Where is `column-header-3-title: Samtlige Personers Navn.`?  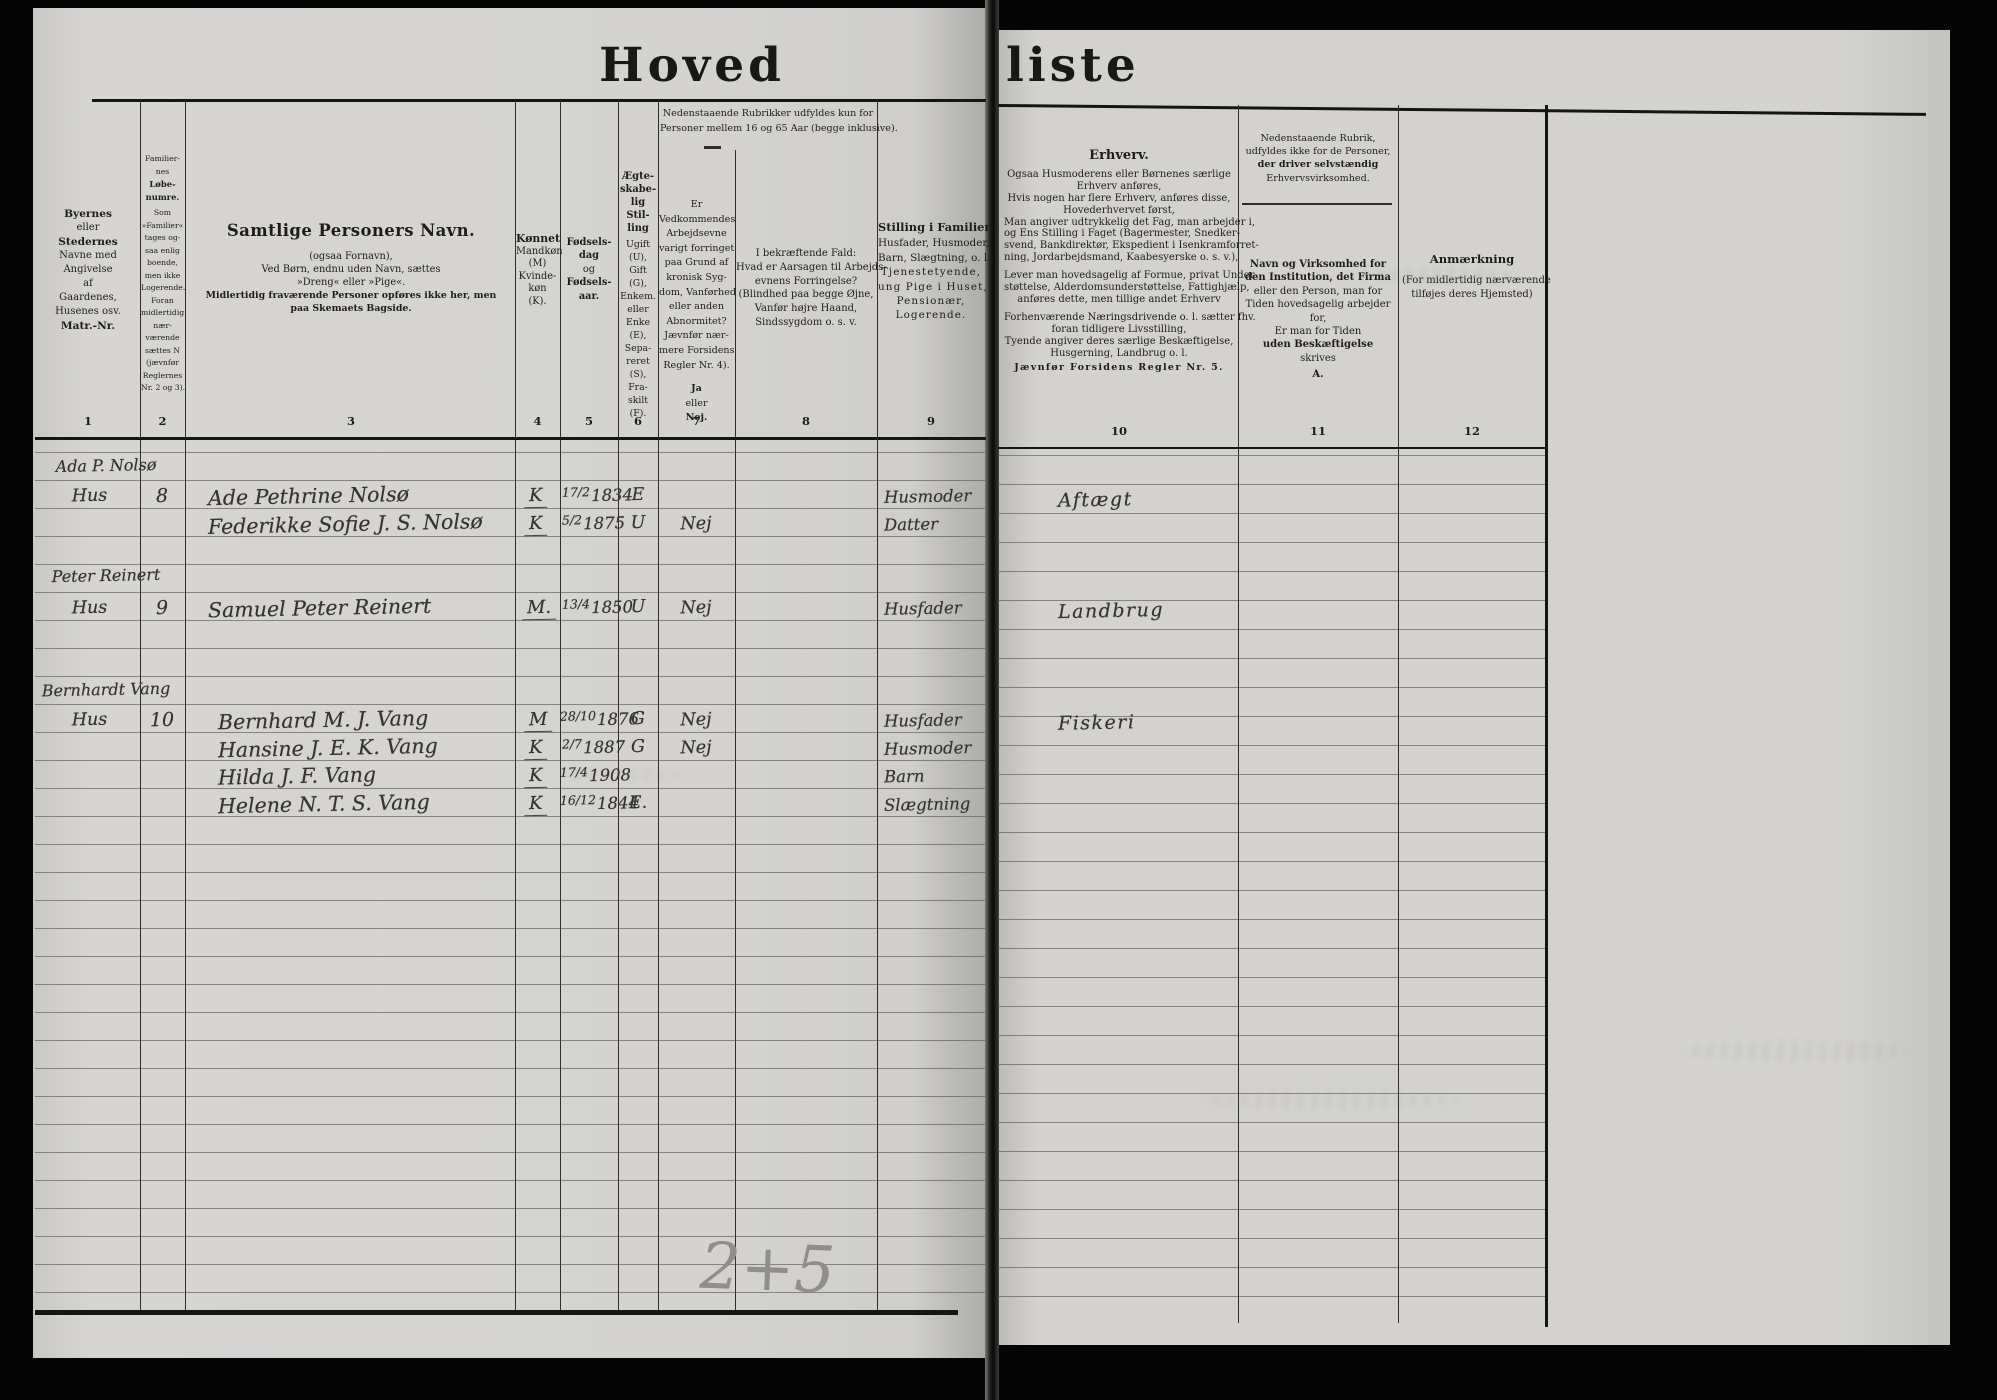
column-header-3-title: Samtlige Personers Navn. is located at coordinates (351, 230).